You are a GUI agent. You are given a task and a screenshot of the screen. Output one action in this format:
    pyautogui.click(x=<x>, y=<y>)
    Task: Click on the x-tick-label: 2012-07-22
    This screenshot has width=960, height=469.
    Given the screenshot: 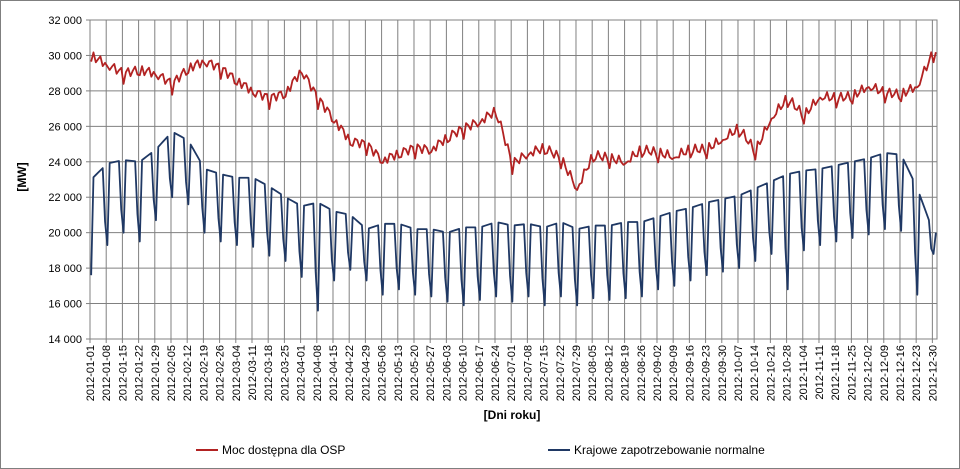 What is the action you would take?
    pyautogui.click(x=561, y=373)
    